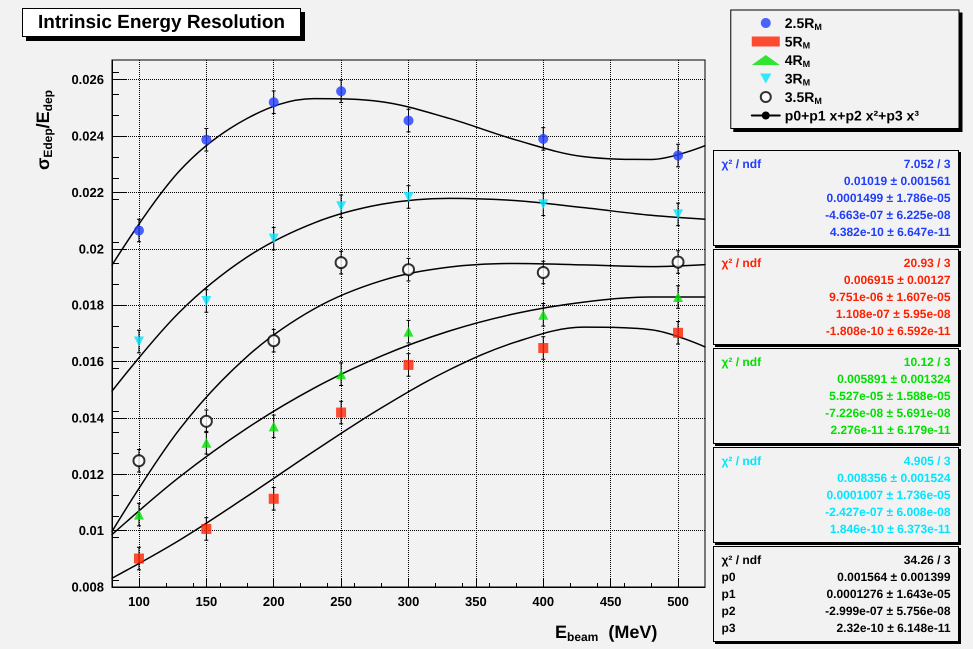 The image size is (973, 649). Describe the element at coordinates (162, 22) in the screenshot. I see `chart-title: Intrinsic Energy Resolution` at that location.